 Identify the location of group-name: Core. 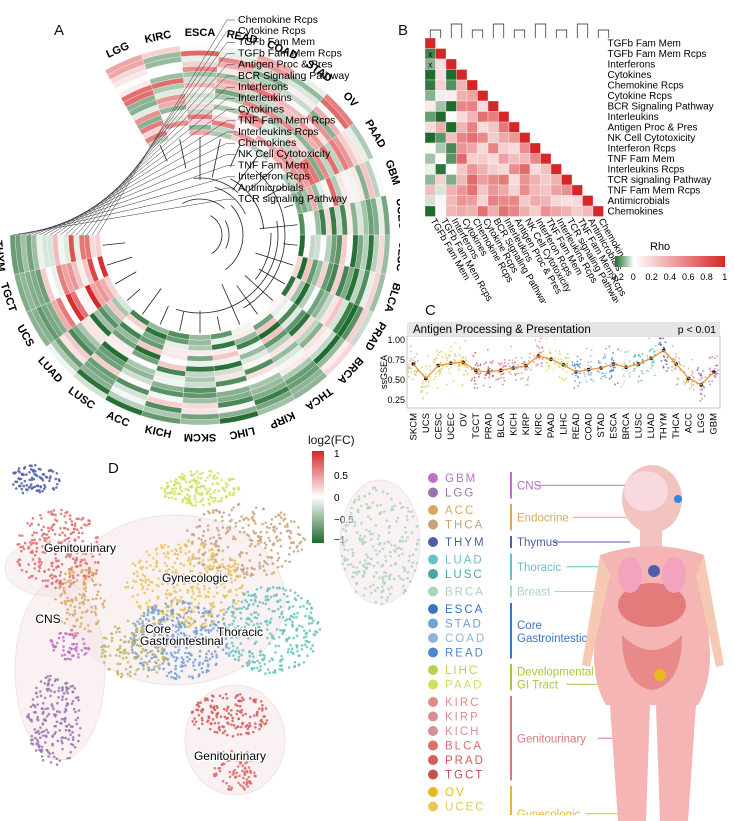
(529, 626).